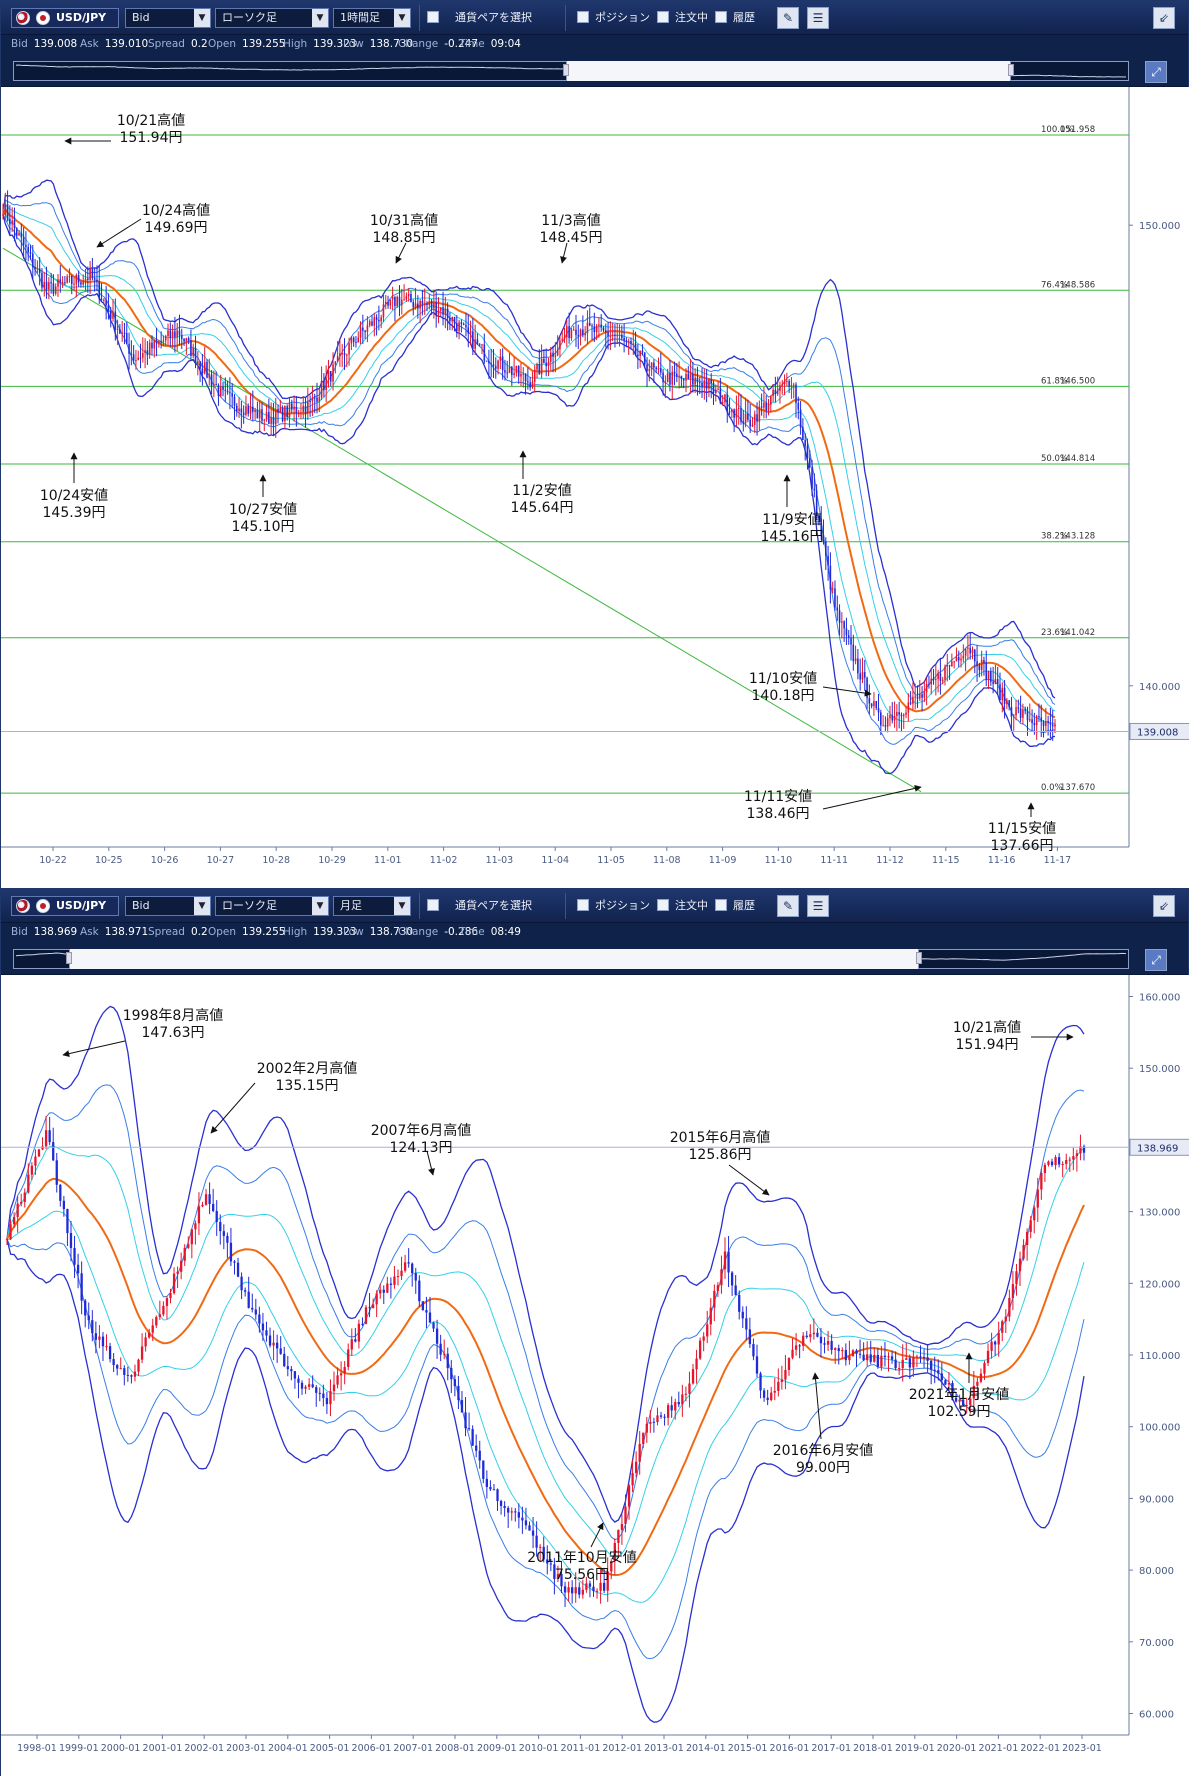 The width and height of the screenshot is (1189, 1781). I want to click on time-tick-label: 2020-01, so click(957, 1748).